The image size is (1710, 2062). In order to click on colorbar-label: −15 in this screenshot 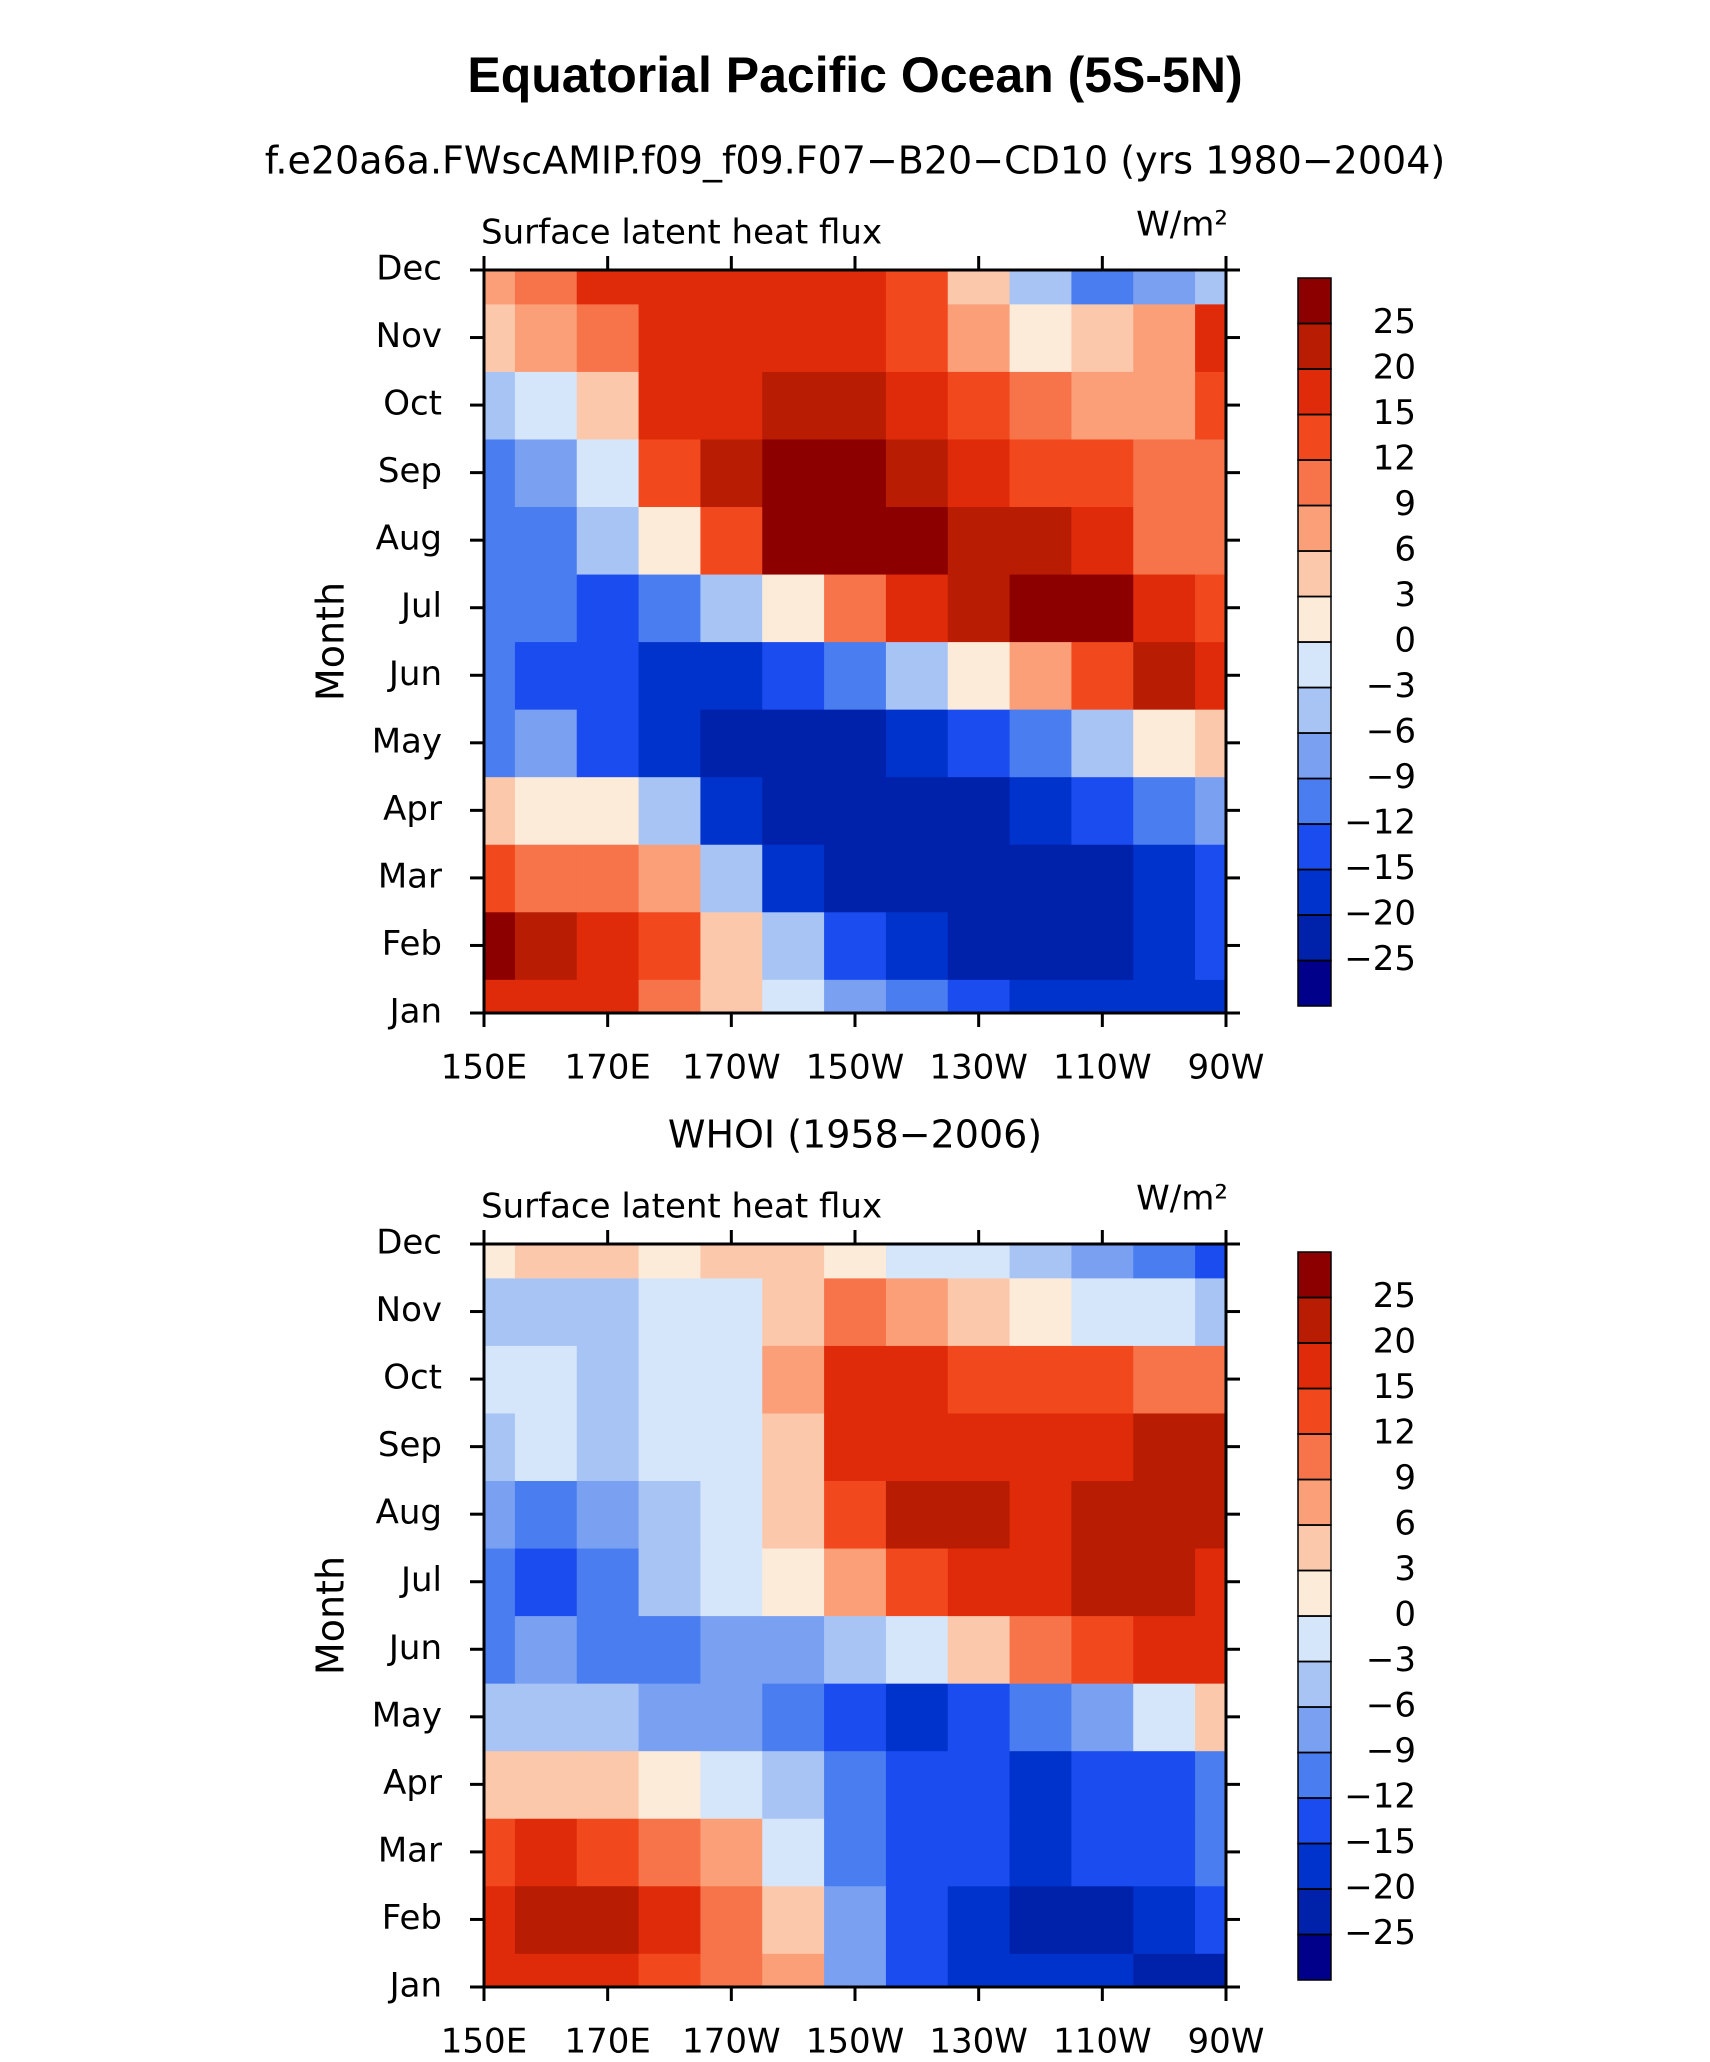, I will do `click(1380, 868)`.